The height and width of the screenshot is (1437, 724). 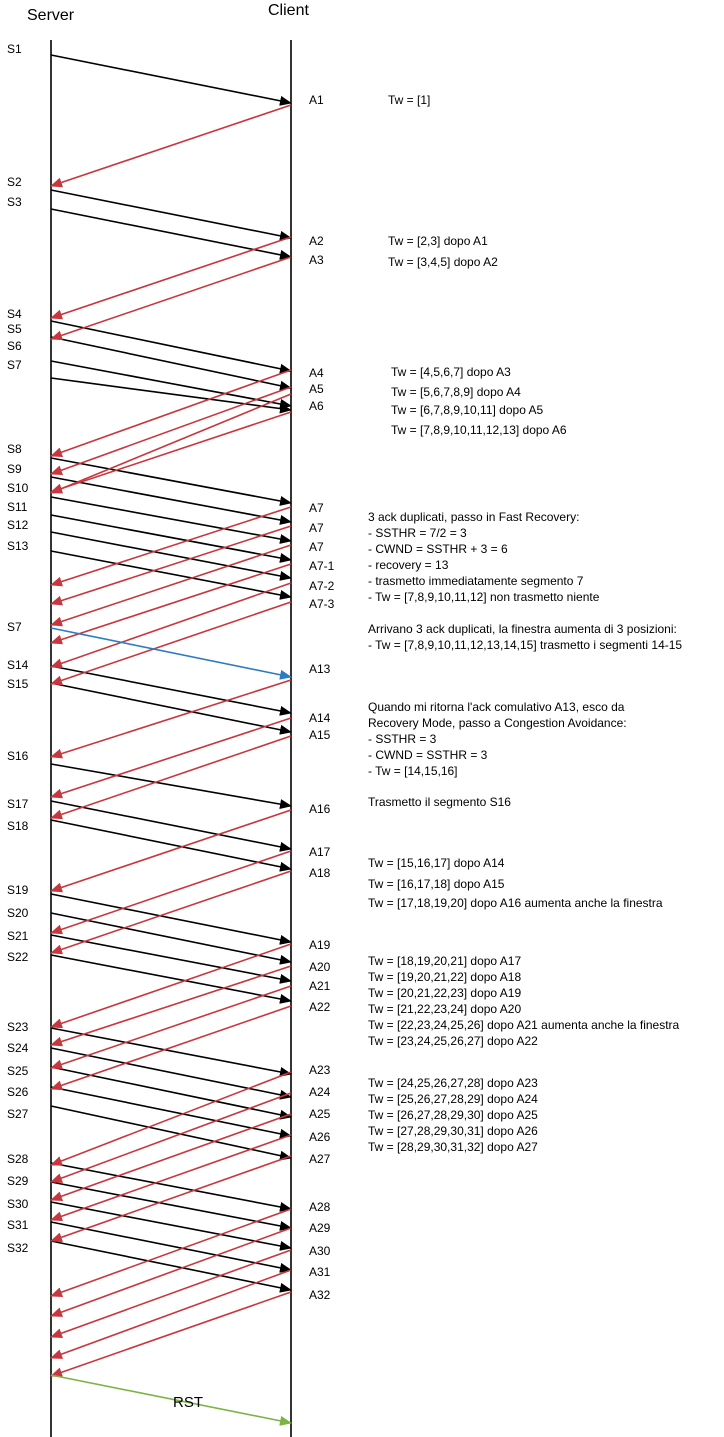 What do you see at coordinates (320, 1092) in the screenshot?
I see `client-ack-label: A24` at bounding box center [320, 1092].